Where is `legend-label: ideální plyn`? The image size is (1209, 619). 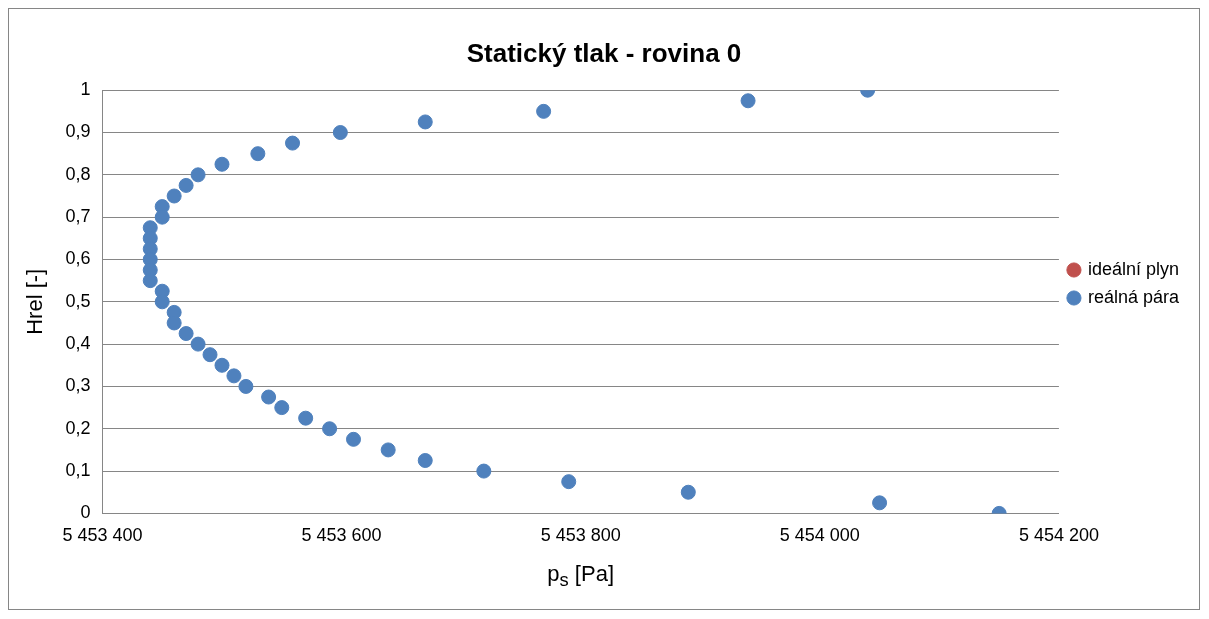
legend-label: ideální plyn is located at coordinates (1133, 268).